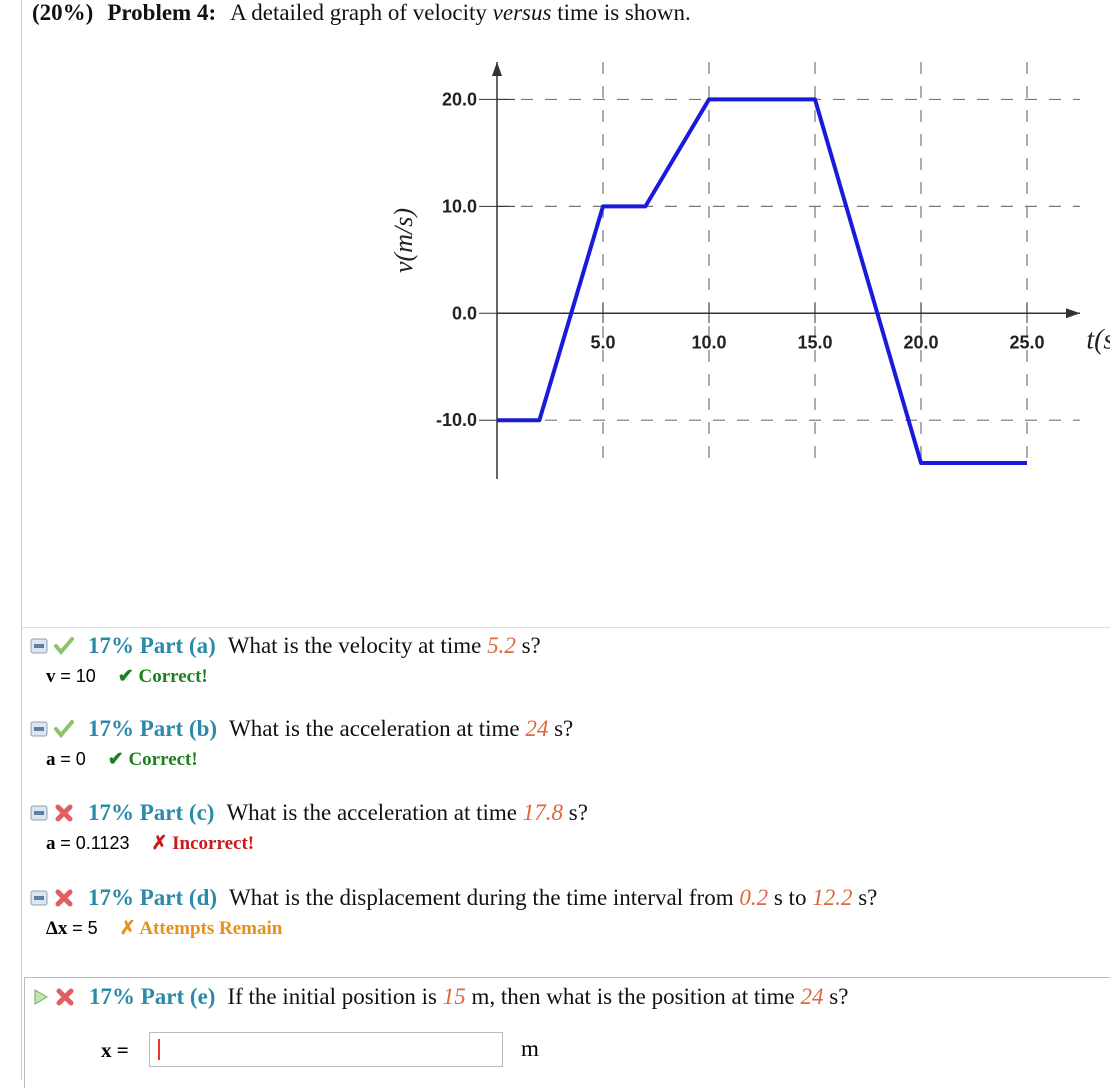 This screenshot has height=1088, width=1110. What do you see at coordinates (522, 12) in the screenshot?
I see `problem-text-italic: versus` at bounding box center [522, 12].